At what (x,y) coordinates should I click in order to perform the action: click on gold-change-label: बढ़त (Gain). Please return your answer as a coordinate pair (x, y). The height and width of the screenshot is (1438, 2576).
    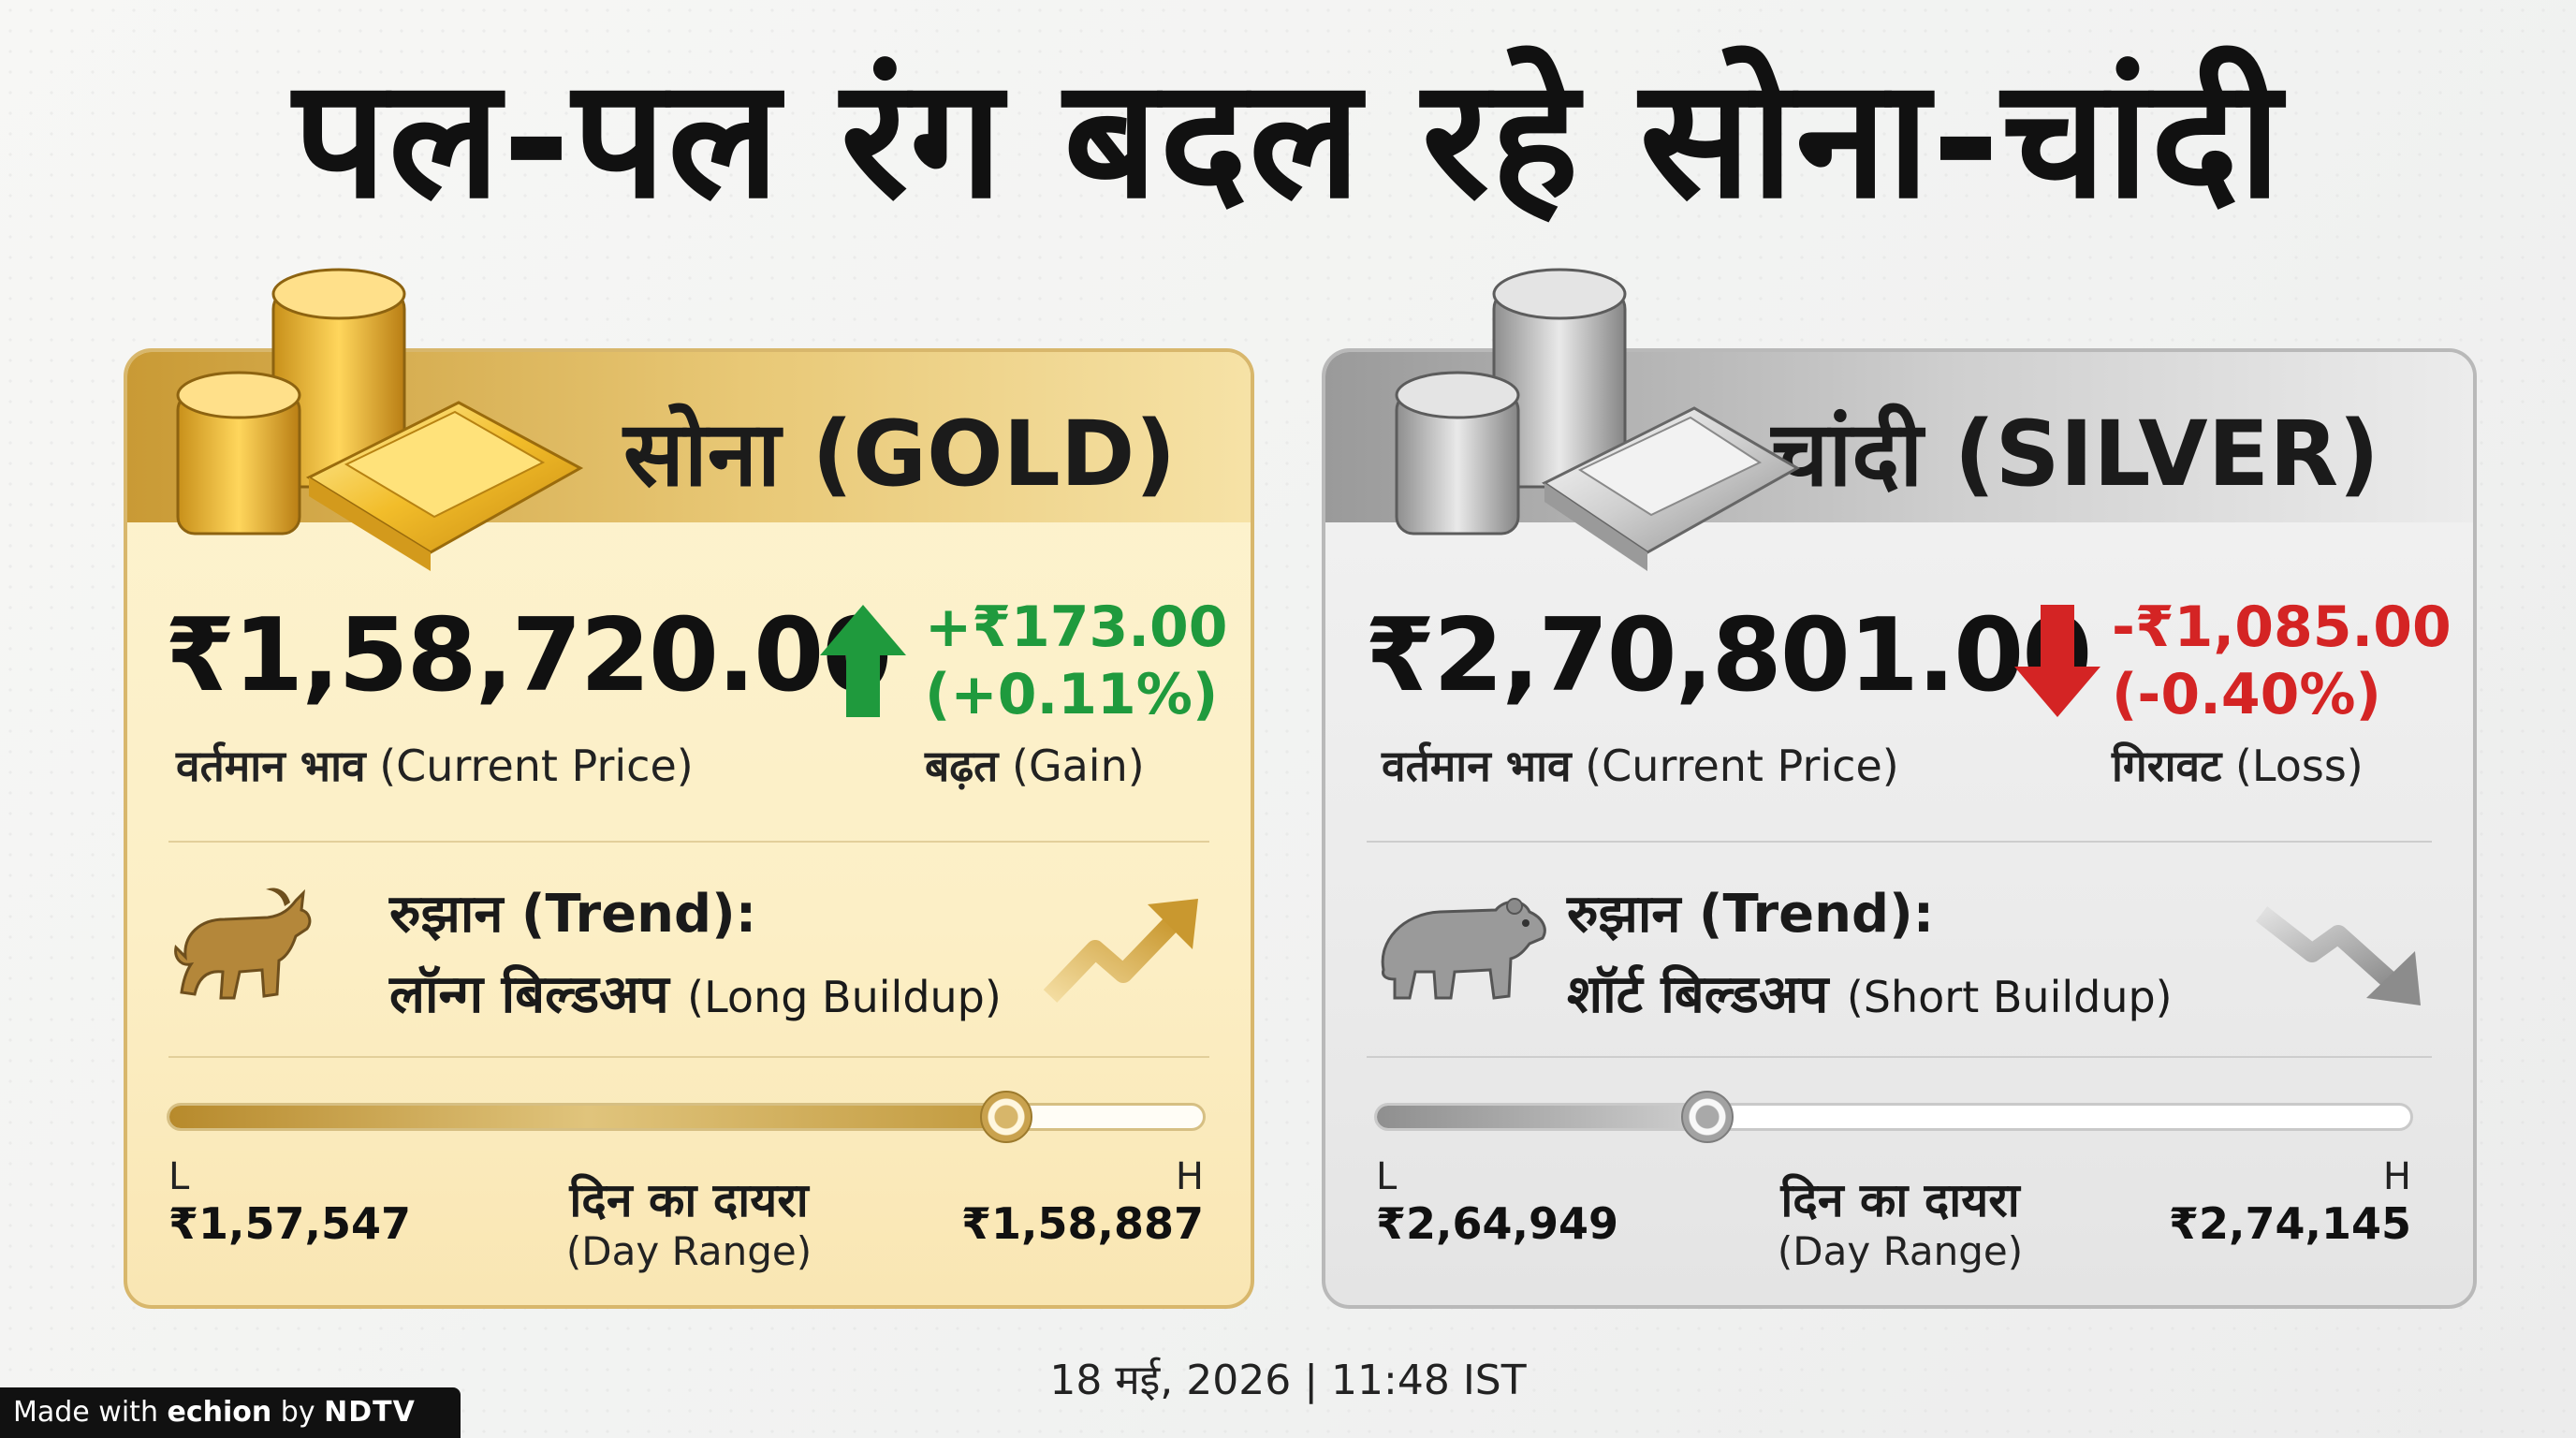
    Looking at the image, I should click on (1035, 765).